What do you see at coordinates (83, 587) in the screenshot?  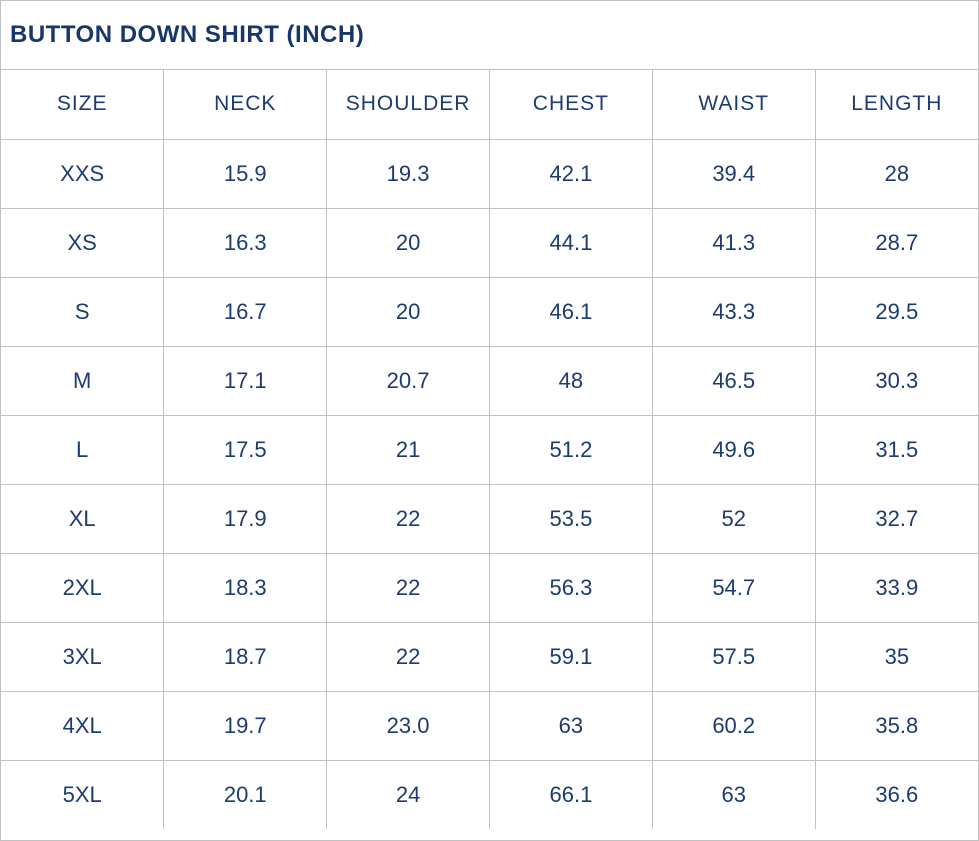 I see `cell-size: 2XL` at bounding box center [83, 587].